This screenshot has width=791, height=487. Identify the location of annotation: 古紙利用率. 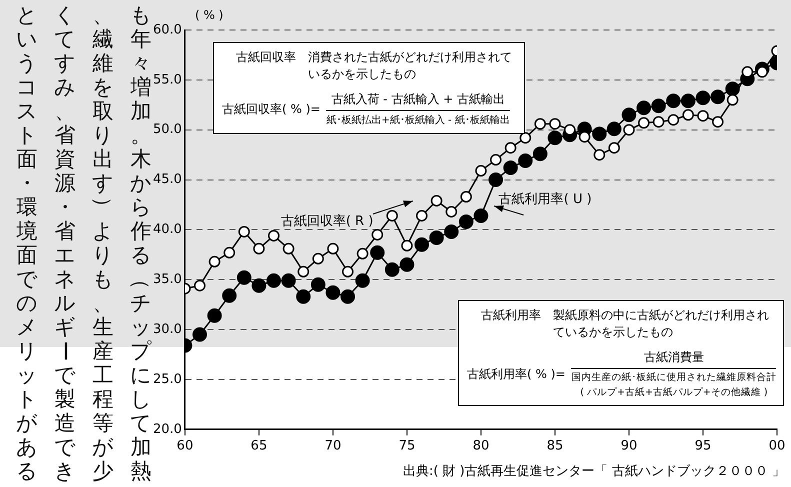
(511, 315).